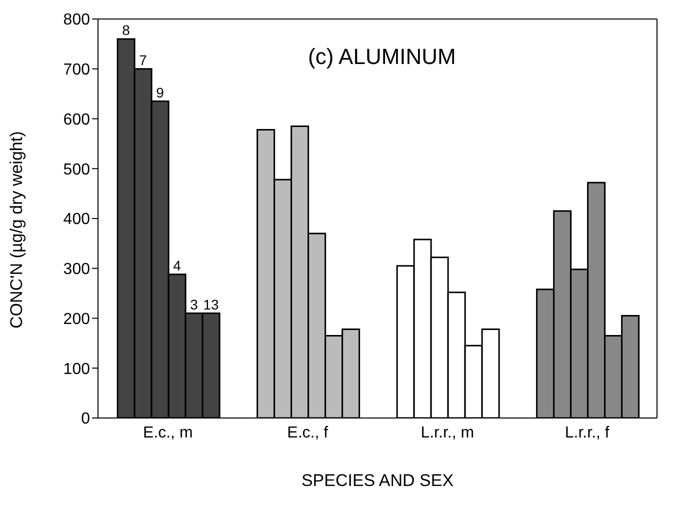  Describe the element at coordinates (126, 30) in the screenshot. I see `annotation: 8` at that location.